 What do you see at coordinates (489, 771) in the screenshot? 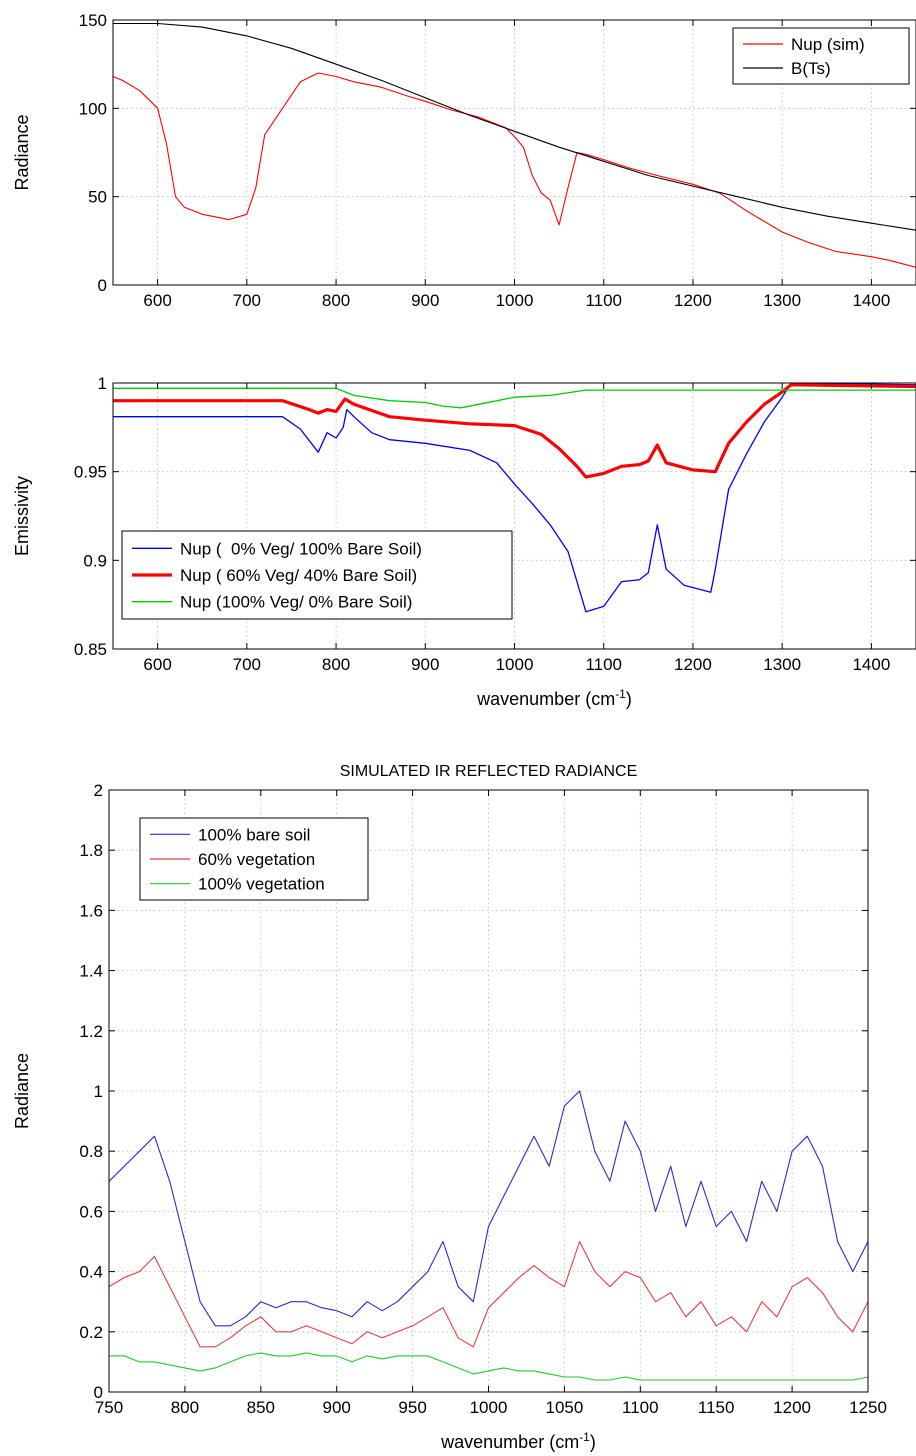
I see `chart-title: SIMULATED IR REFLECTED RADIANCE` at bounding box center [489, 771].